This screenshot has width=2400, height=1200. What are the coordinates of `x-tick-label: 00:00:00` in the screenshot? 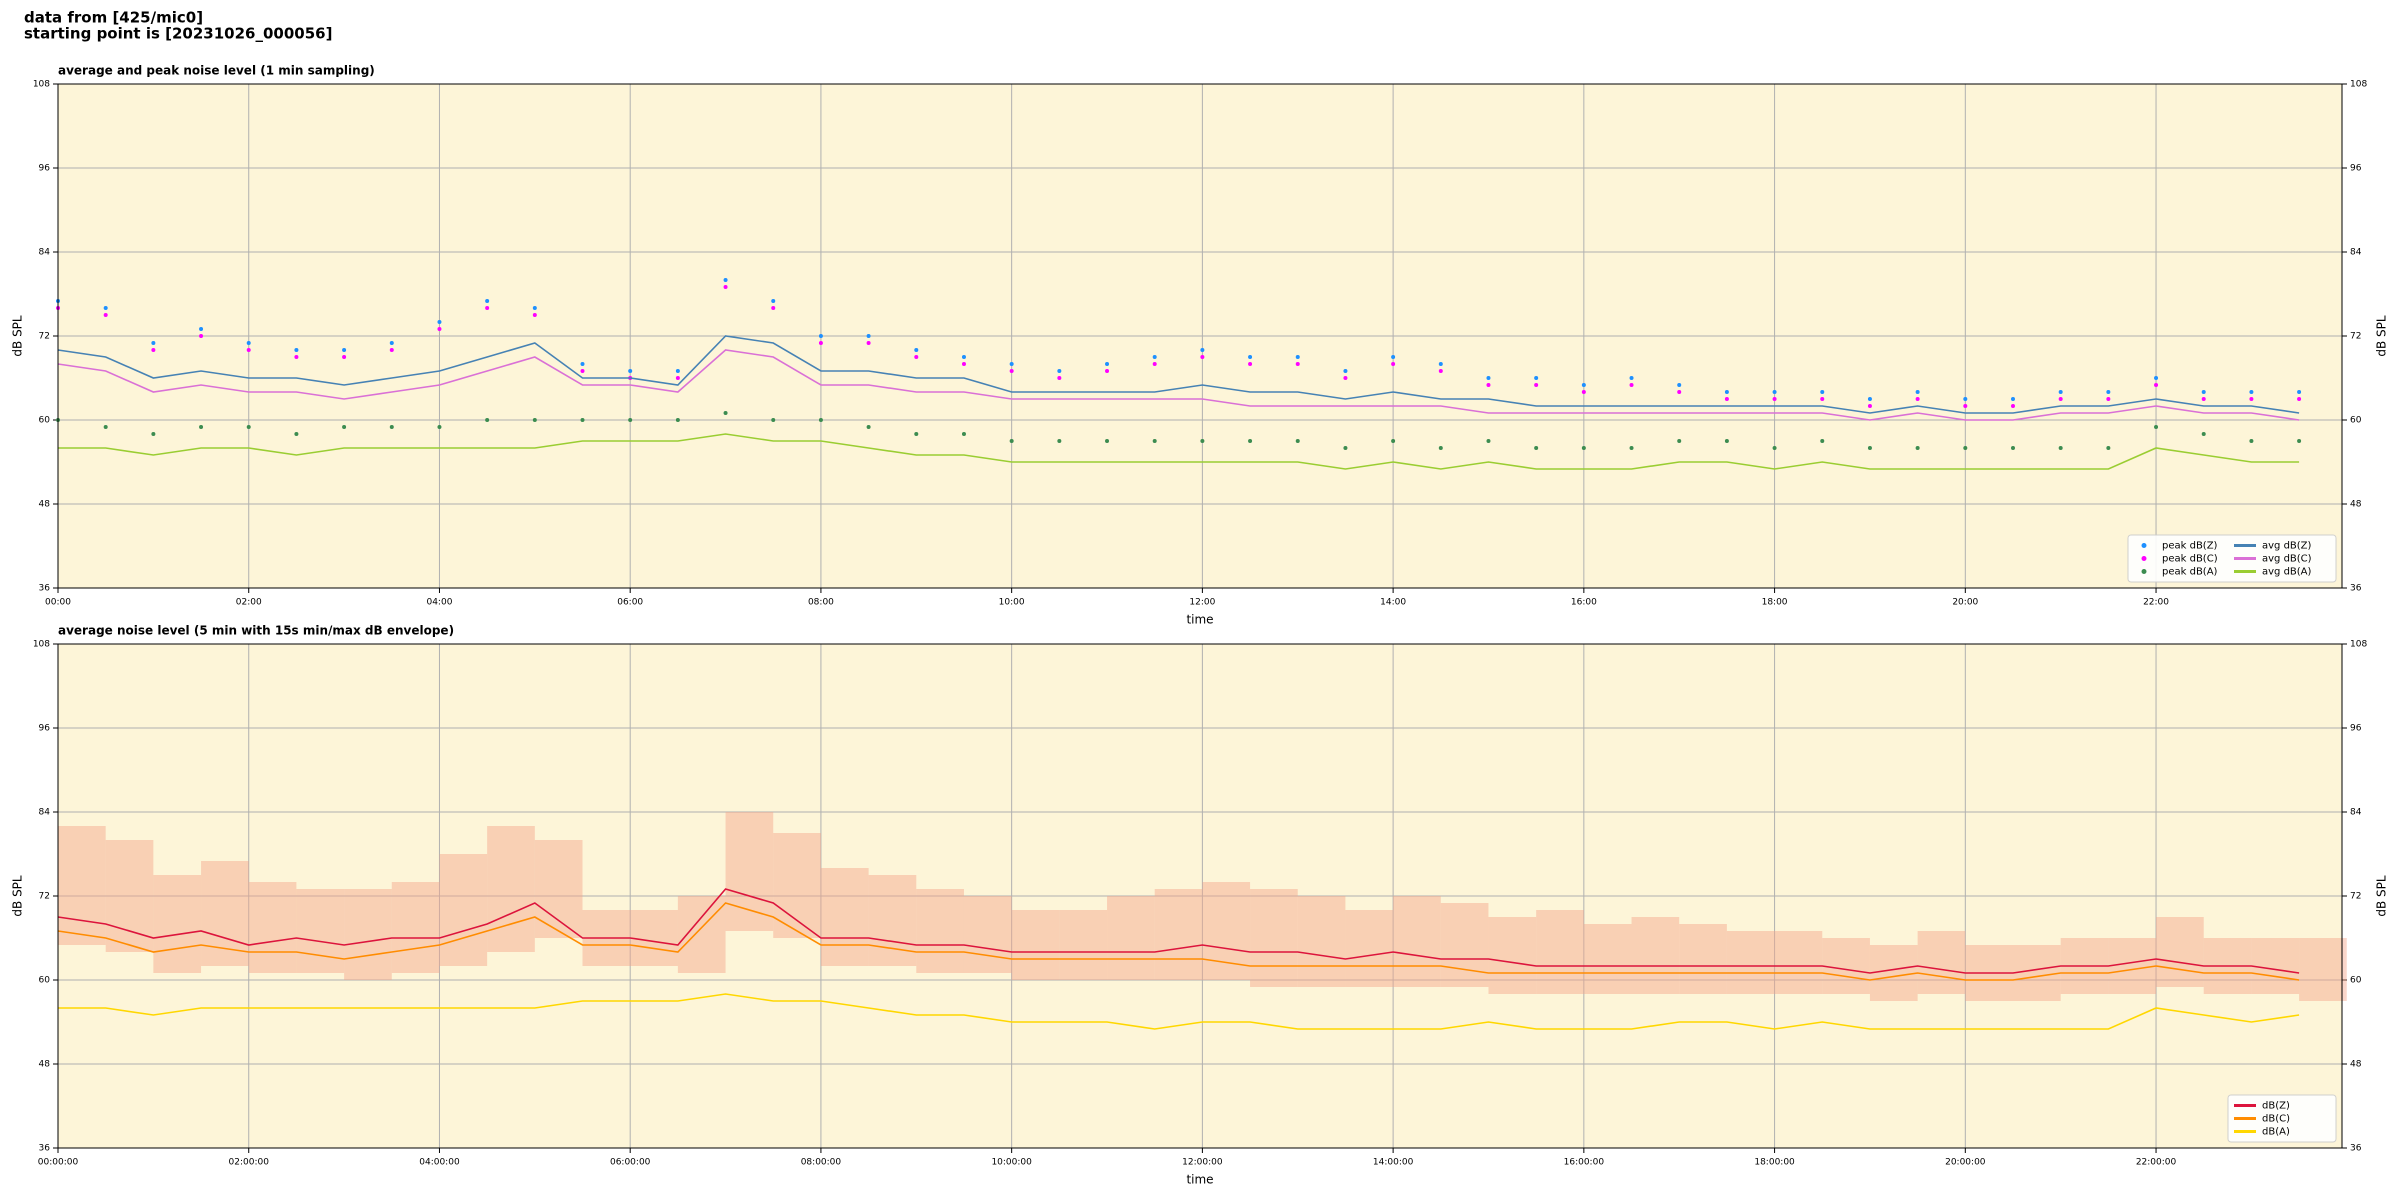 It's located at (58, 1163).